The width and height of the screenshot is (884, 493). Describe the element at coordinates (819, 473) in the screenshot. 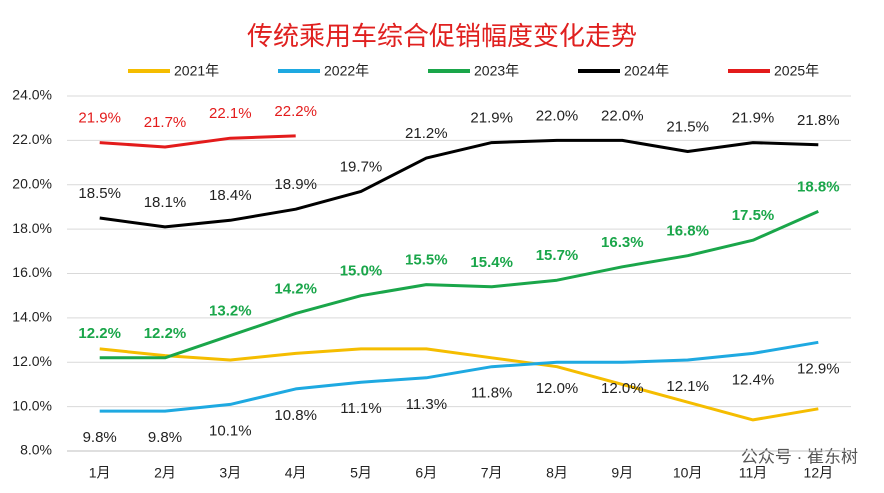

I see `x-tick-label: 12月` at that location.